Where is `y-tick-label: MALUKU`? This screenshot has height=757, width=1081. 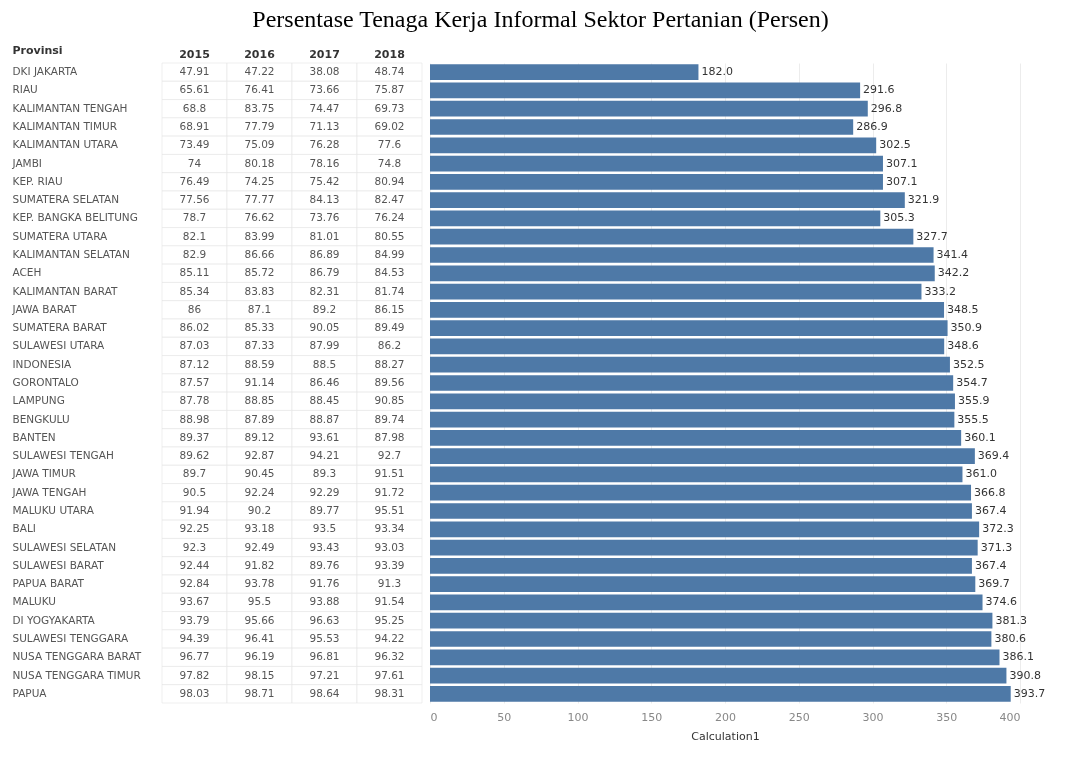 y-tick-label: MALUKU is located at coordinates (34, 601).